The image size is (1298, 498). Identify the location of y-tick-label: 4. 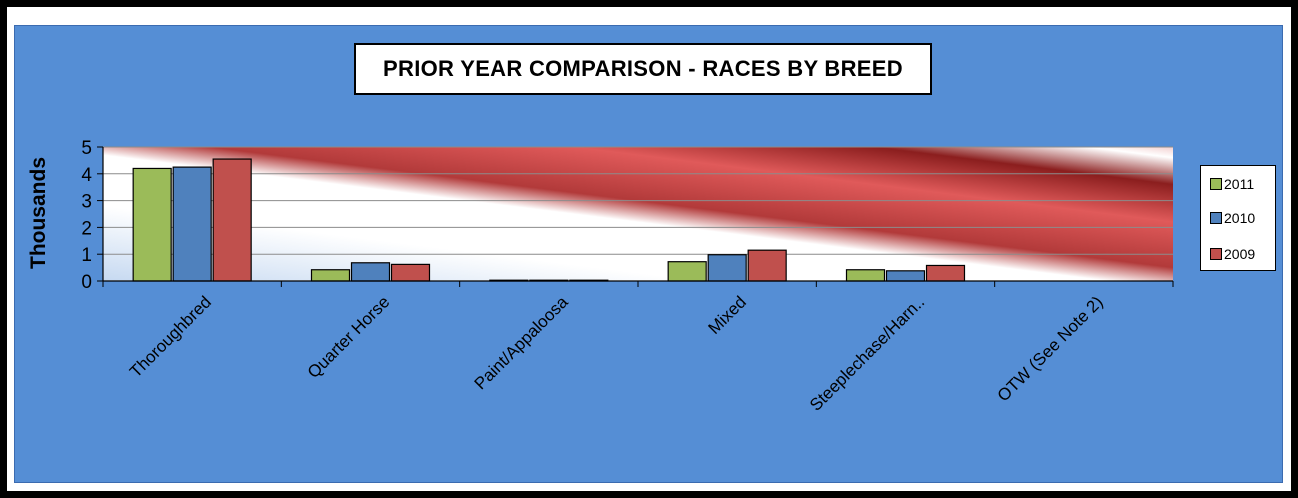
(86, 175).